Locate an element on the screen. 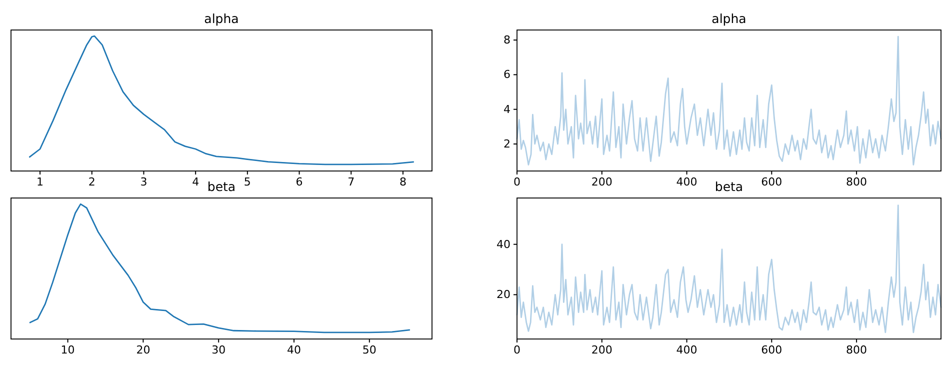 The height and width of the screenshot is (372, 950). y-tick-label: 40 is located at coordinates (503, 244).